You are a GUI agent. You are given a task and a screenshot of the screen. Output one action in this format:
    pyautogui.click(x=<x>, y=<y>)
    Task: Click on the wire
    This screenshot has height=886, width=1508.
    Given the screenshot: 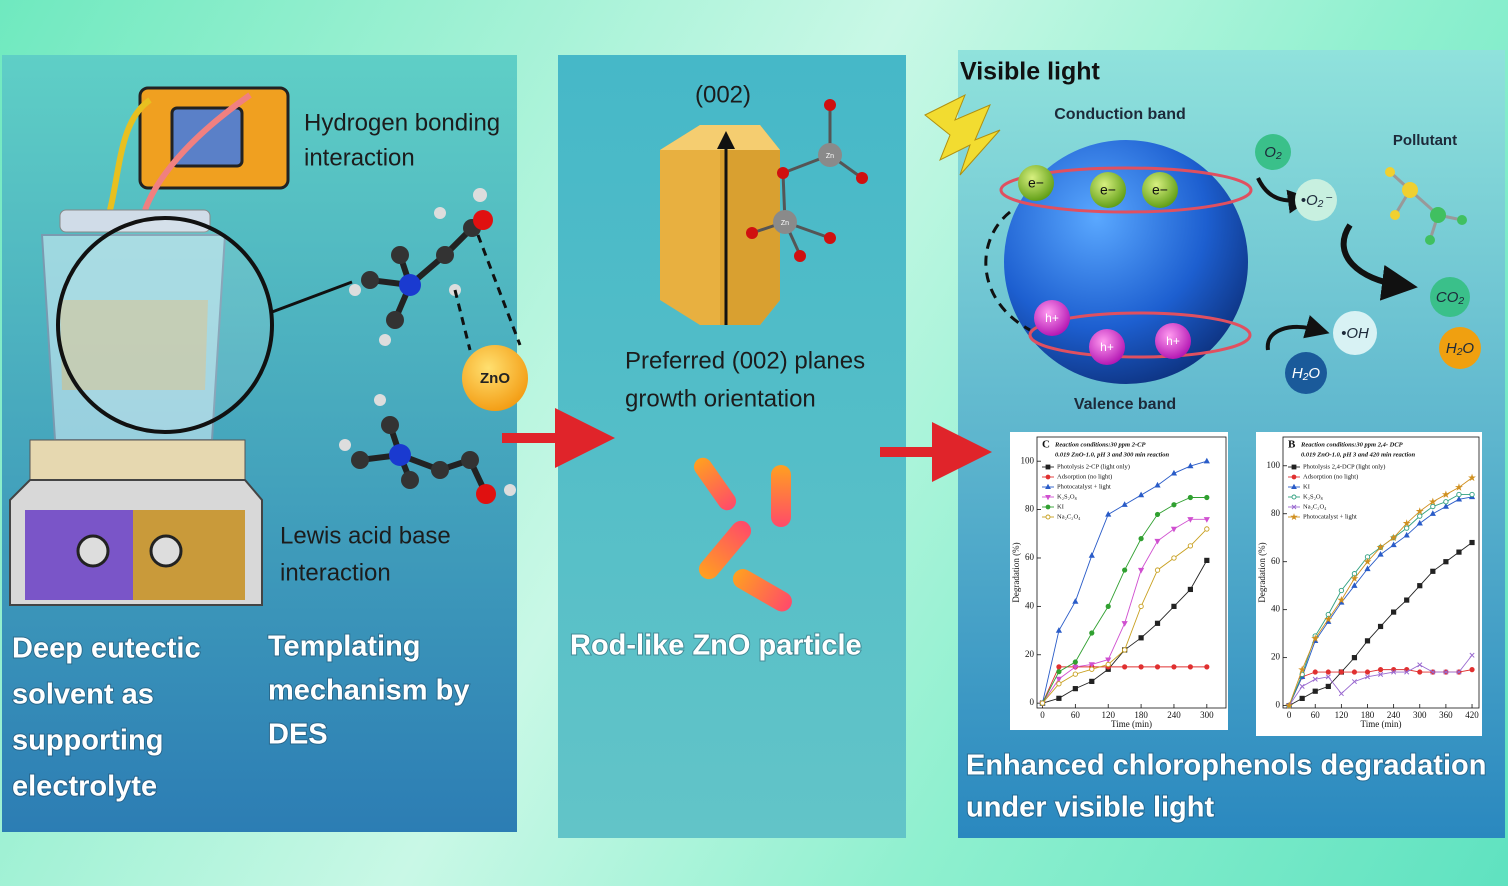 What is the action you would take?
    pyautogui.click(x=197, y=152)
    